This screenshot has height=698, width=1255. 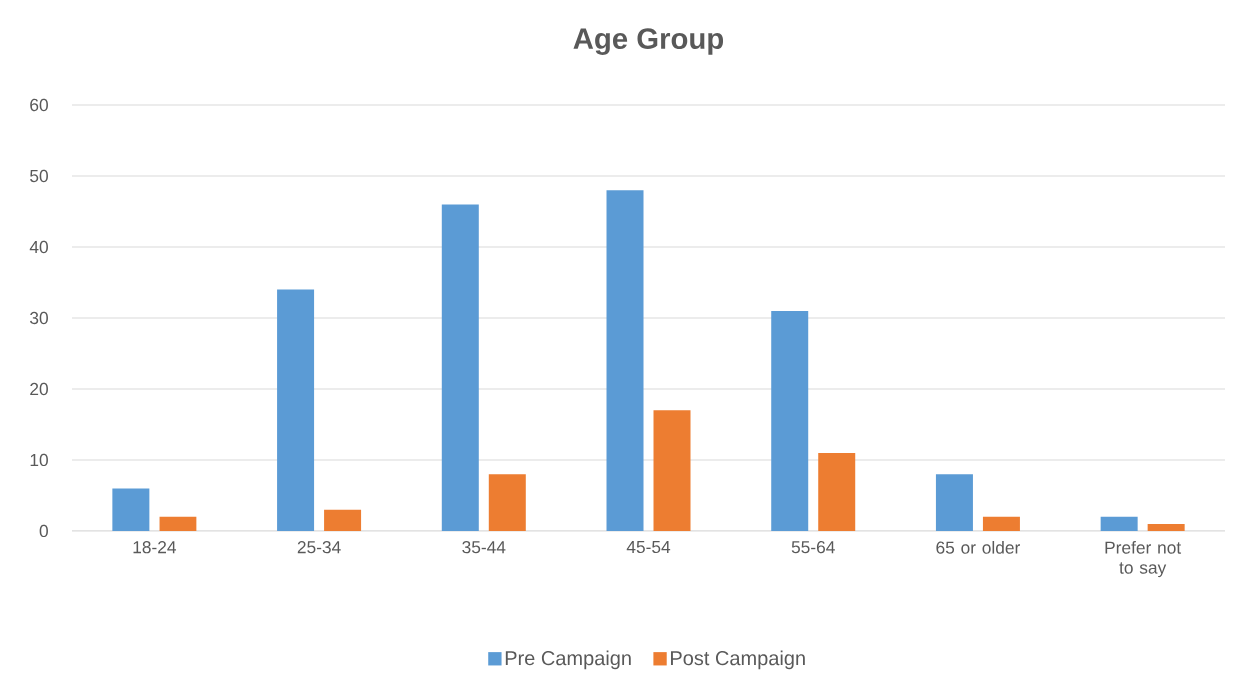 I want to click on y-tick-label: 10, so click(x=39, y=460).